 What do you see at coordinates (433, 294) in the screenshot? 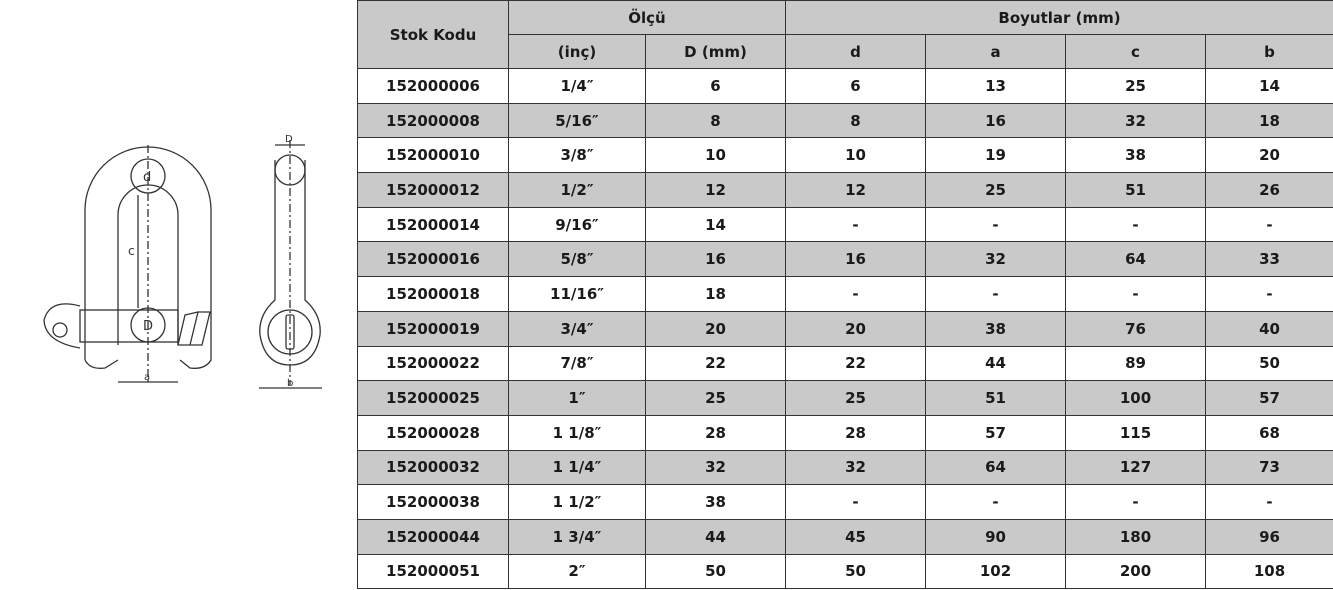
I see `cell-stock-code: 152000018` at bounding box center [433, 294].